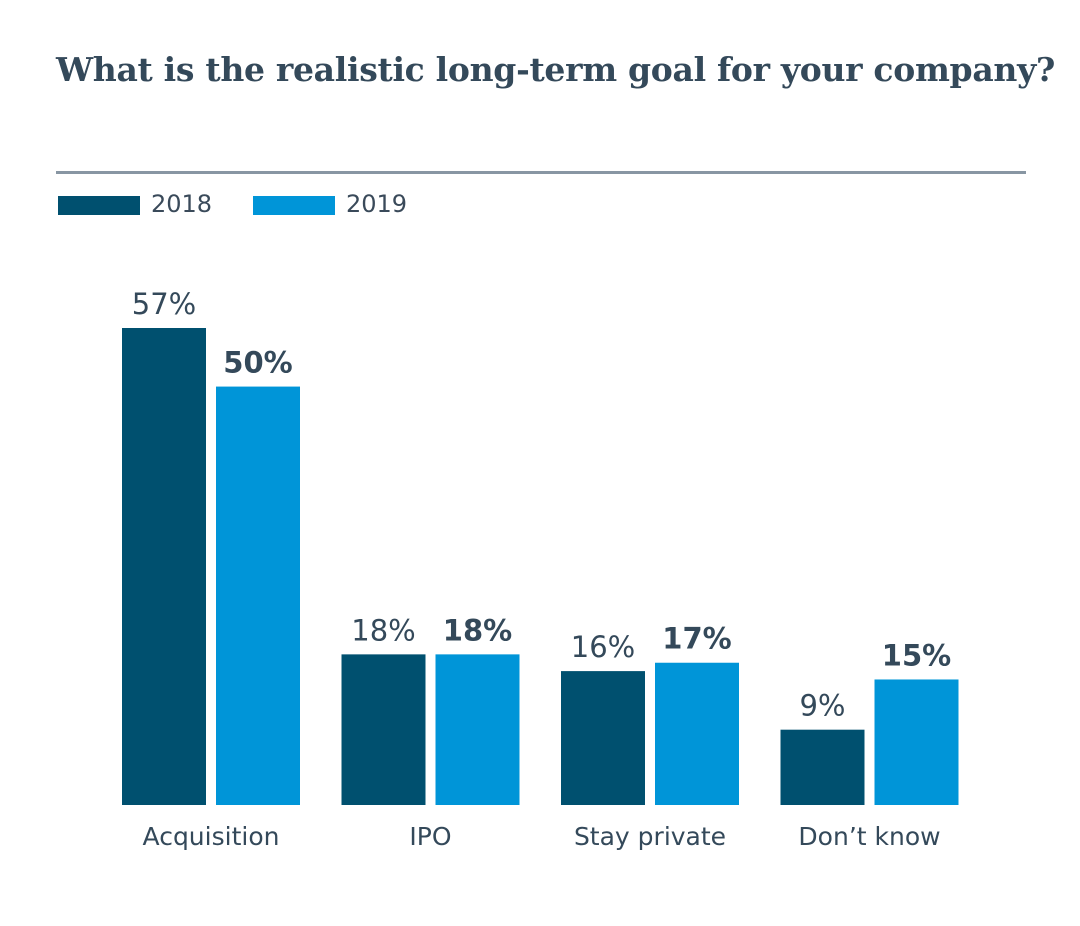  What do you see at coordinates (869, 836) in the screenshot?
I see `category-label-4: Don’t know` at bounding box center [869, 836].